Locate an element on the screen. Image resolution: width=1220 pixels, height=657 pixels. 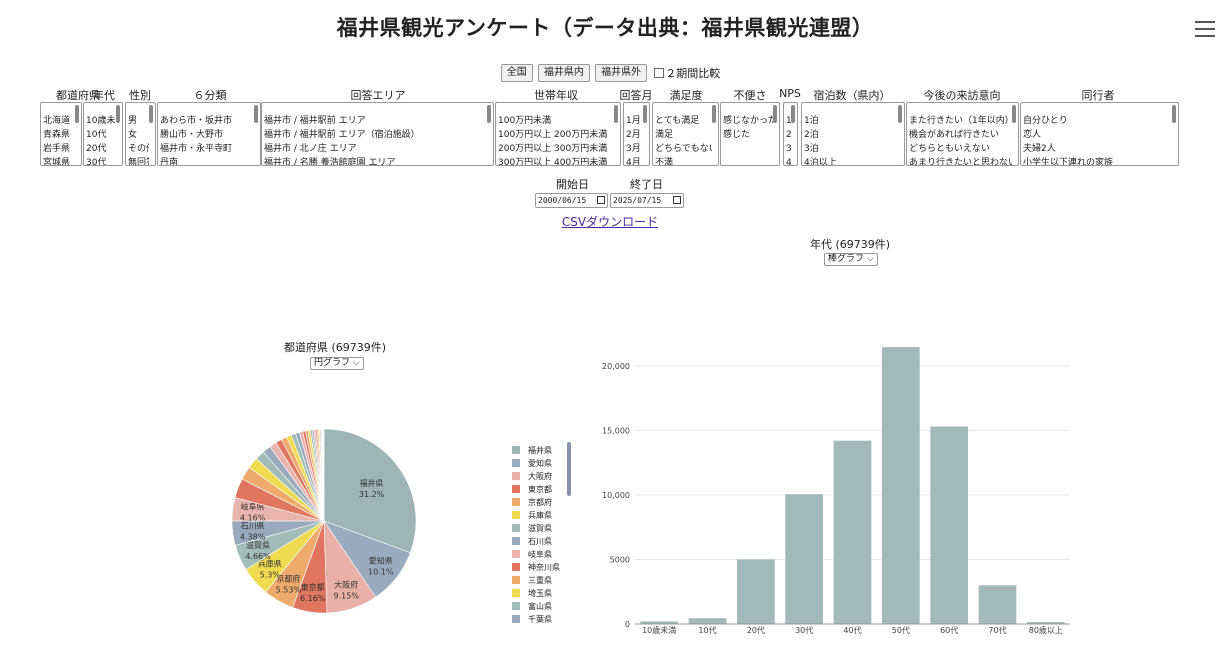
filter-option: 福井市 / 福井駅前 エリア（宿泊施設） is located at coordinates (342, 135).